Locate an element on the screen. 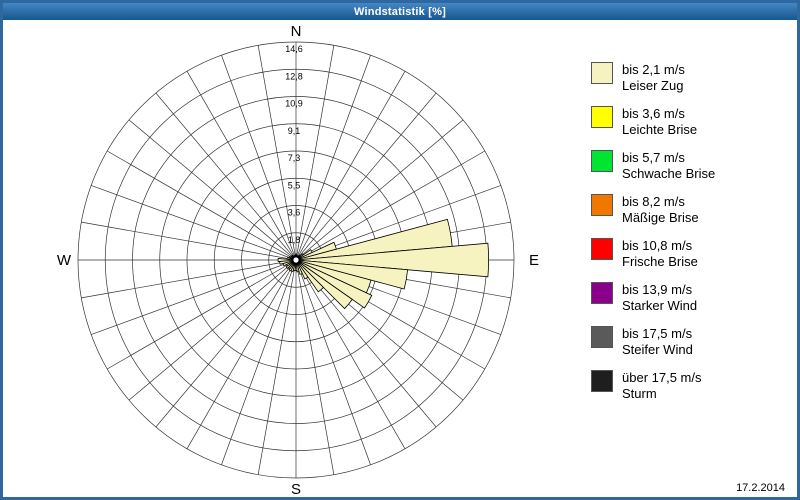 This screenshot has width=800, height=500. legend-speed-label: bis 17,5 m/s is located at coordinates (657, 333).